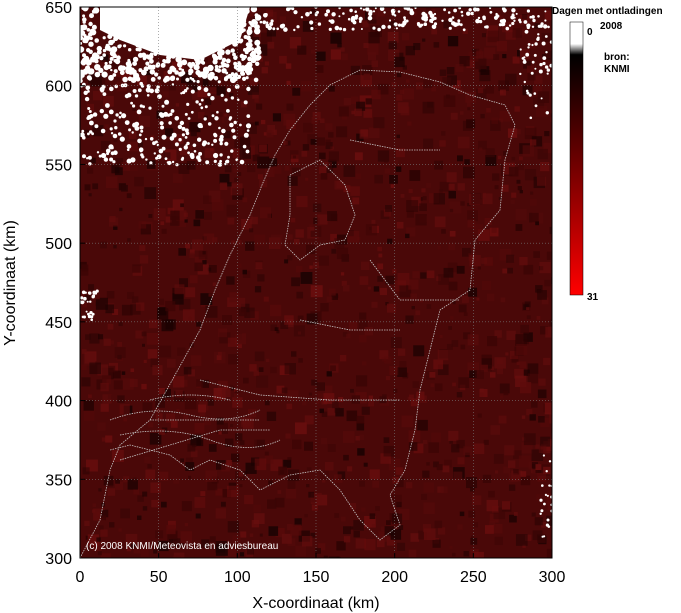  Describe the element at coordinates (315, 603) in the screenshot. I see `x-axis-label: X-coordinaat (km)` at that location.